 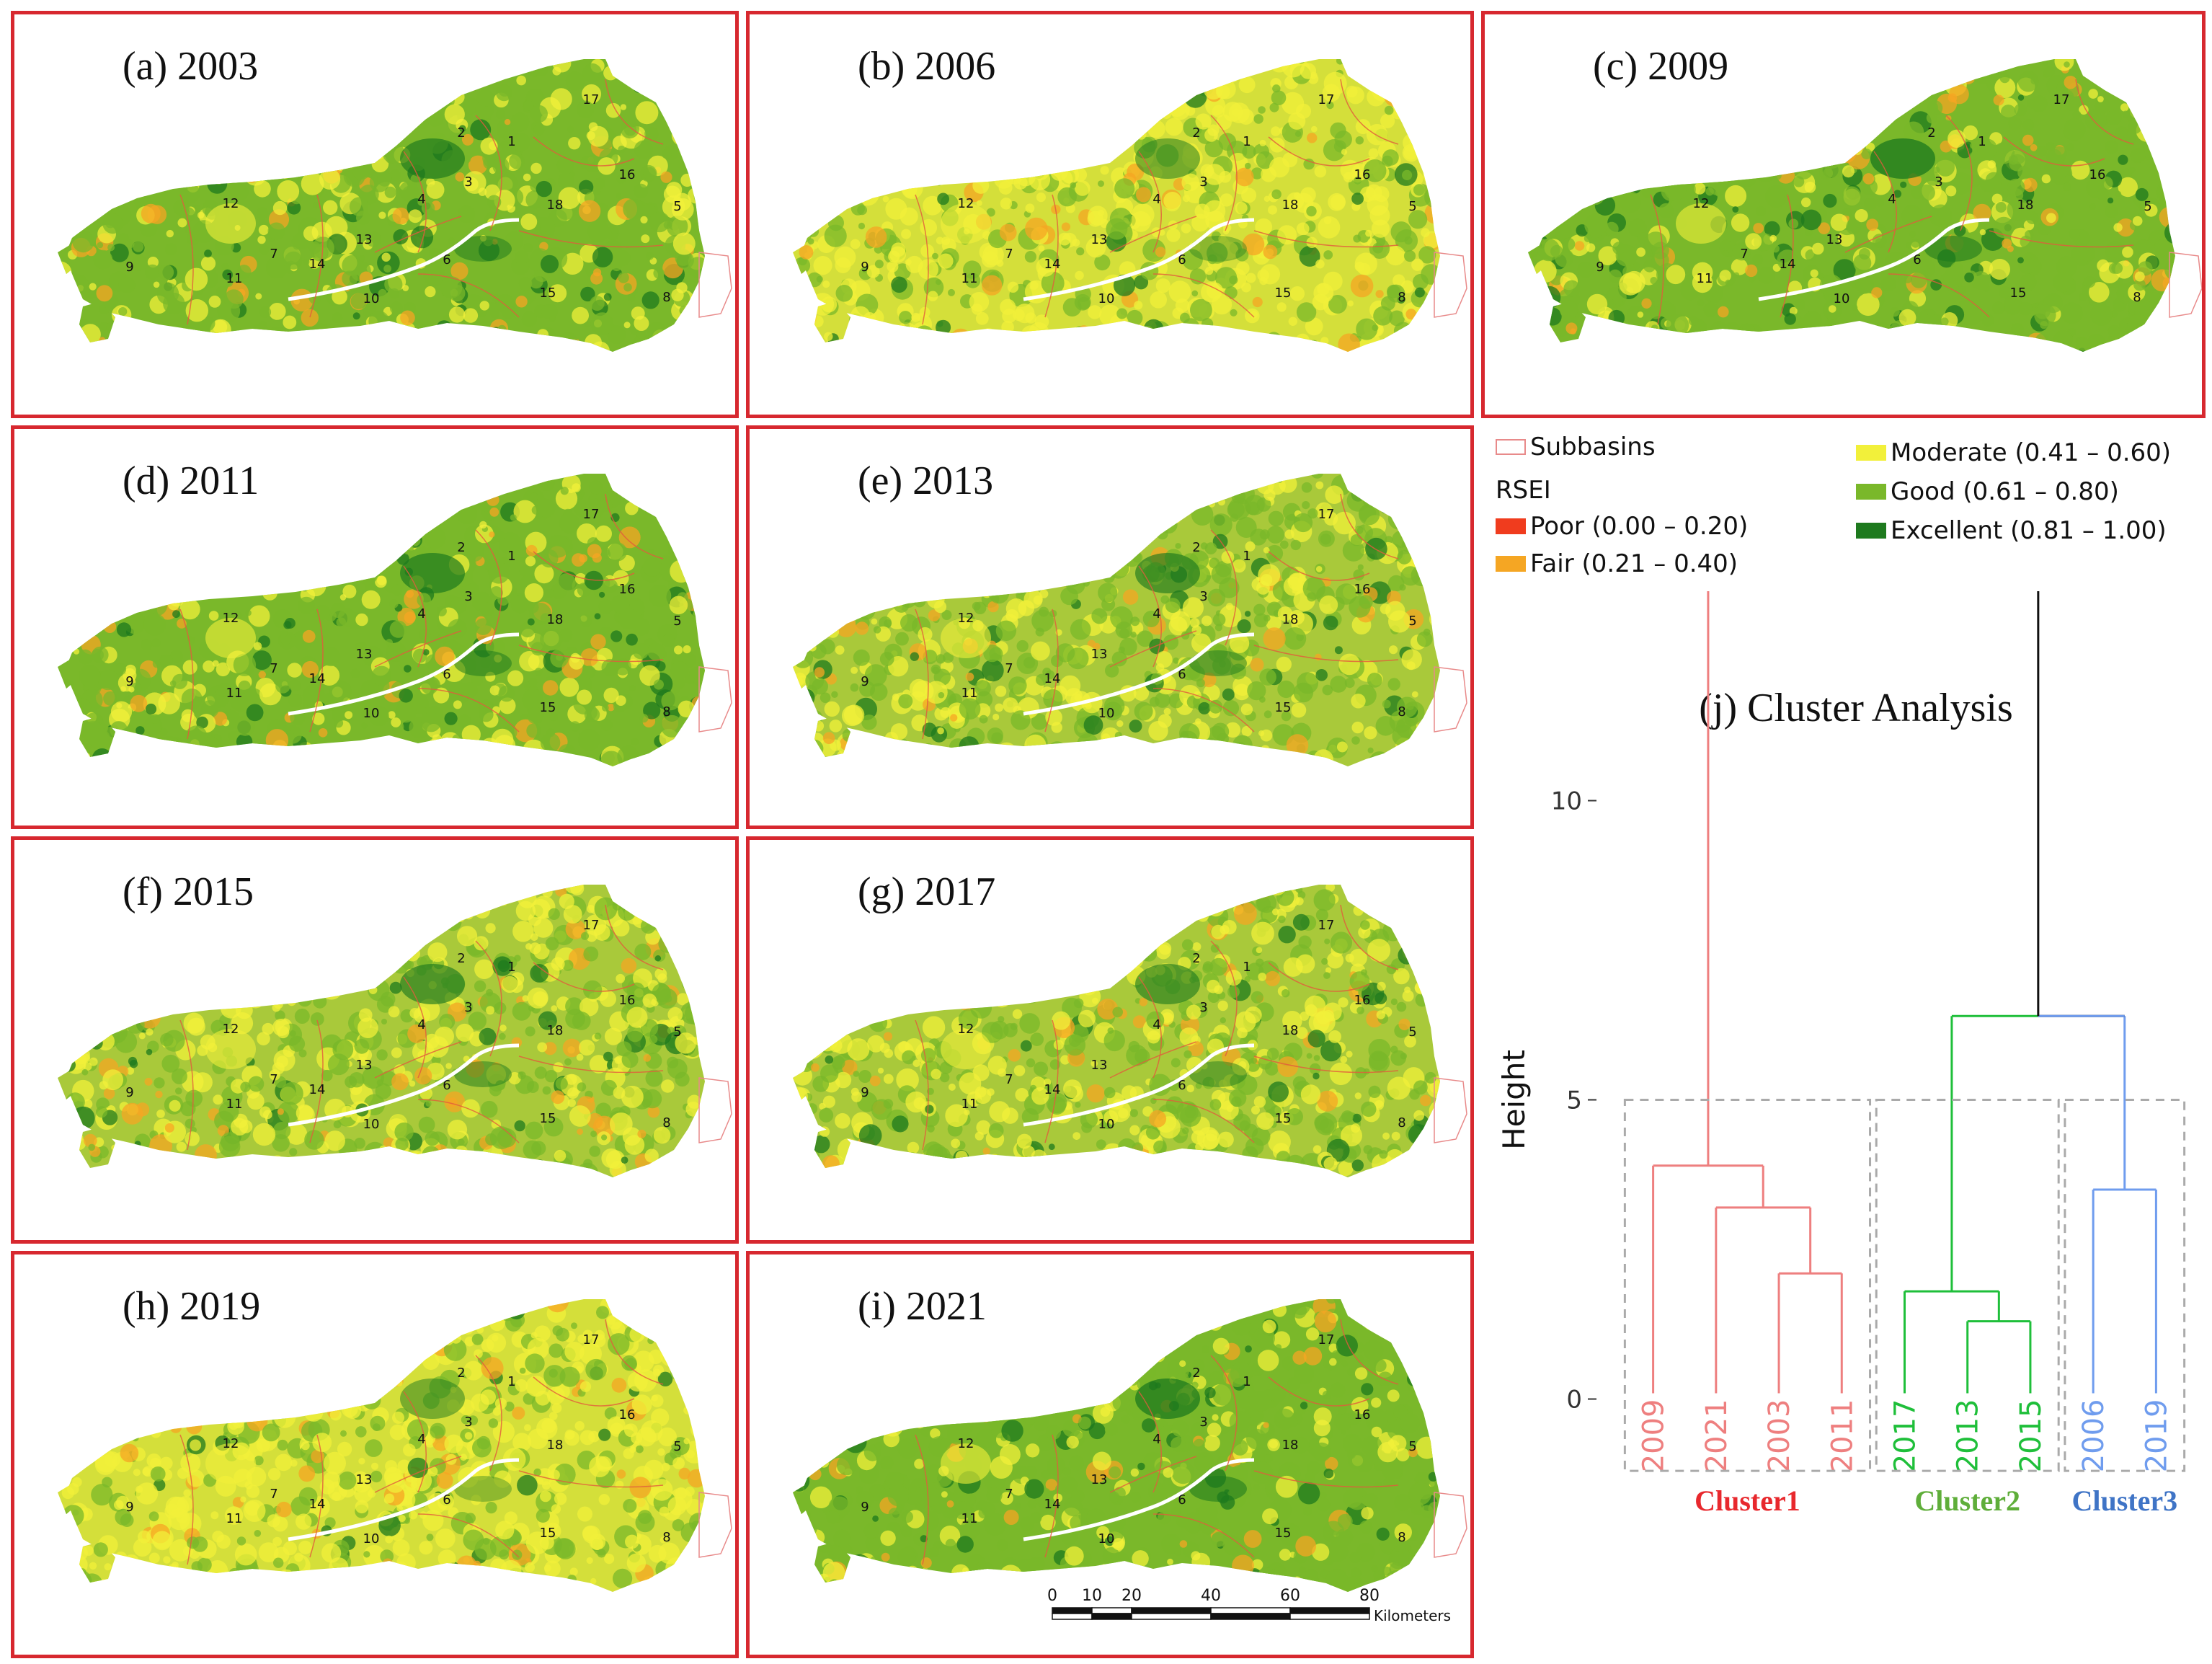 What do you see at coordinates (2031, 1436) in the screenshot?
I see `leaf-label: 2015` at bounding box center [2031, 1436].